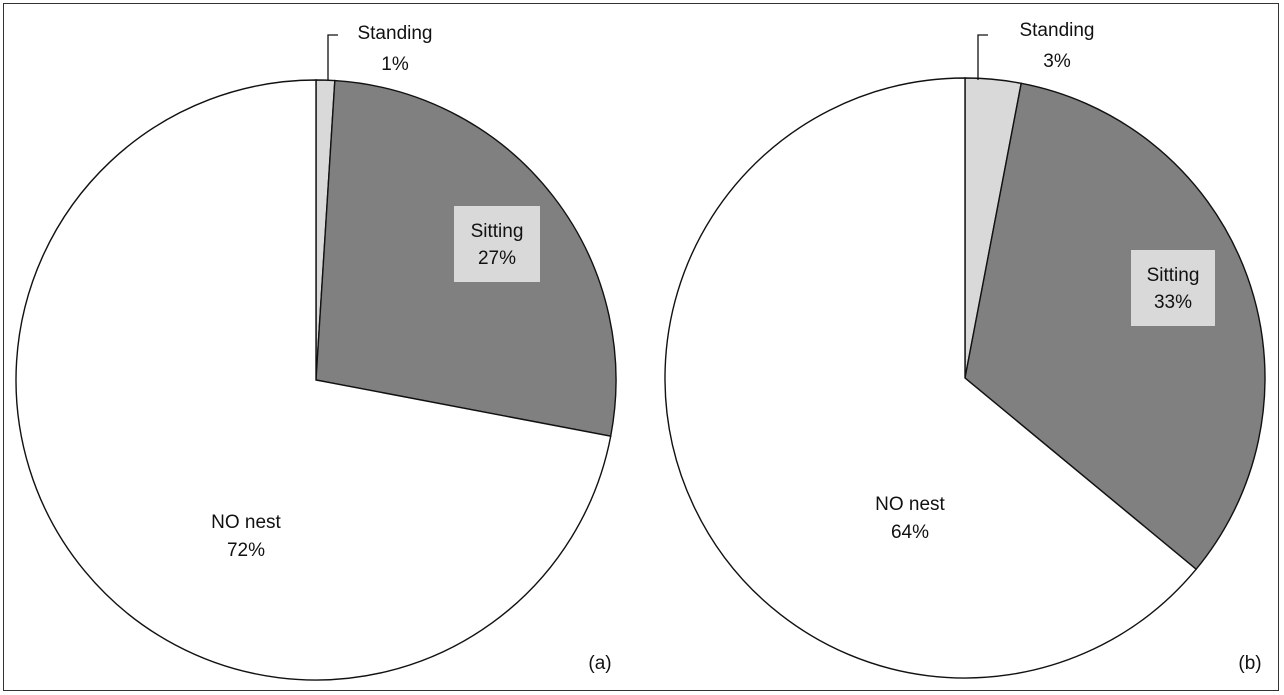 This screenshot has width=1284, height=695. What do you see at coordinates (332, 57) in the screenshot?
I see `standing-leader-line-a` at bounding box center [332, 57].